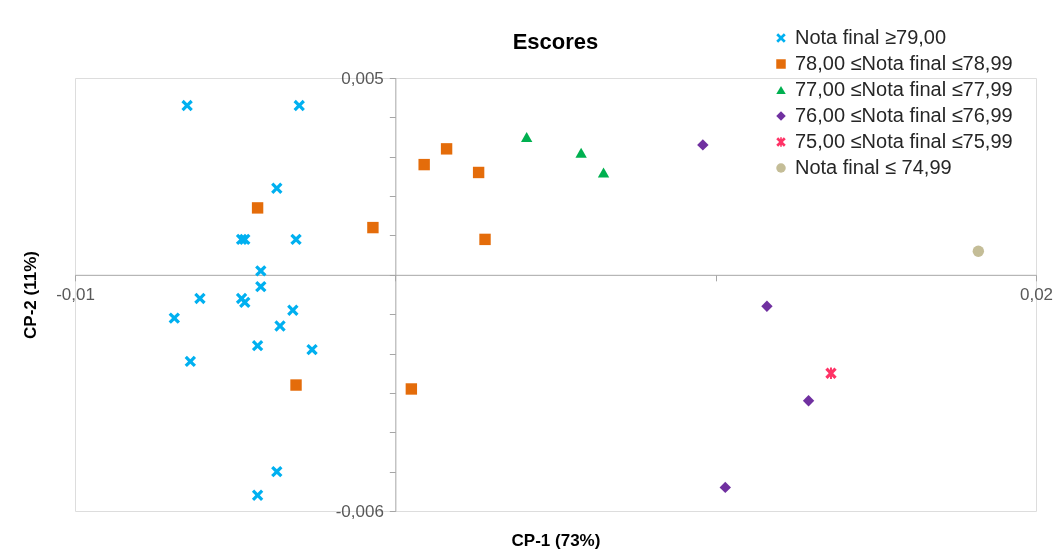 The width and height of the screenshot is (1057, 558). Describe the element at coordinates (555, 41) in the screenshot. I see `chart-title: Escores` at that location.